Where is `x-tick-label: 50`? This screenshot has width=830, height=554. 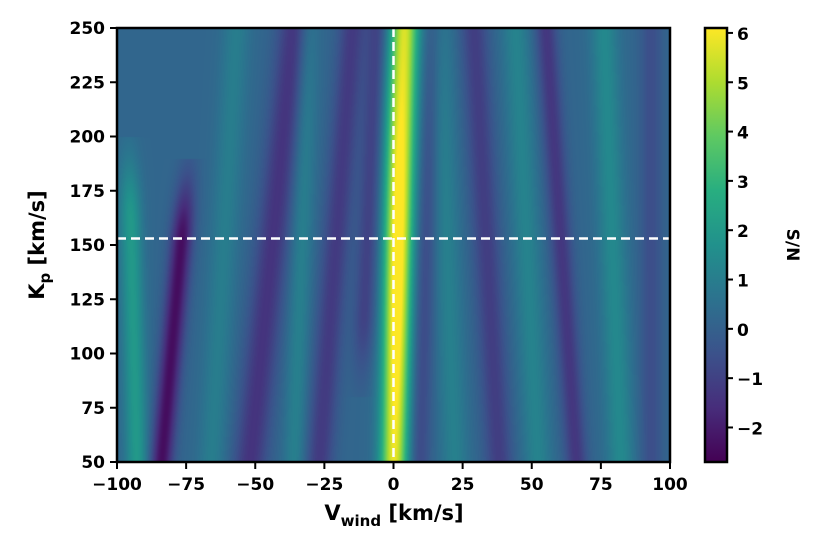
x-tick-label: 50 is located at coordinates (532, 485).